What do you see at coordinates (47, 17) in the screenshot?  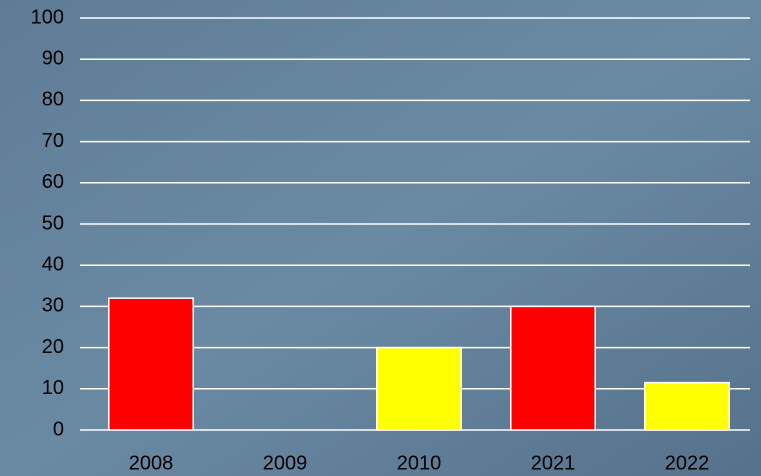 I see `y-tick-label: 100` at bounding box center [47, 17].